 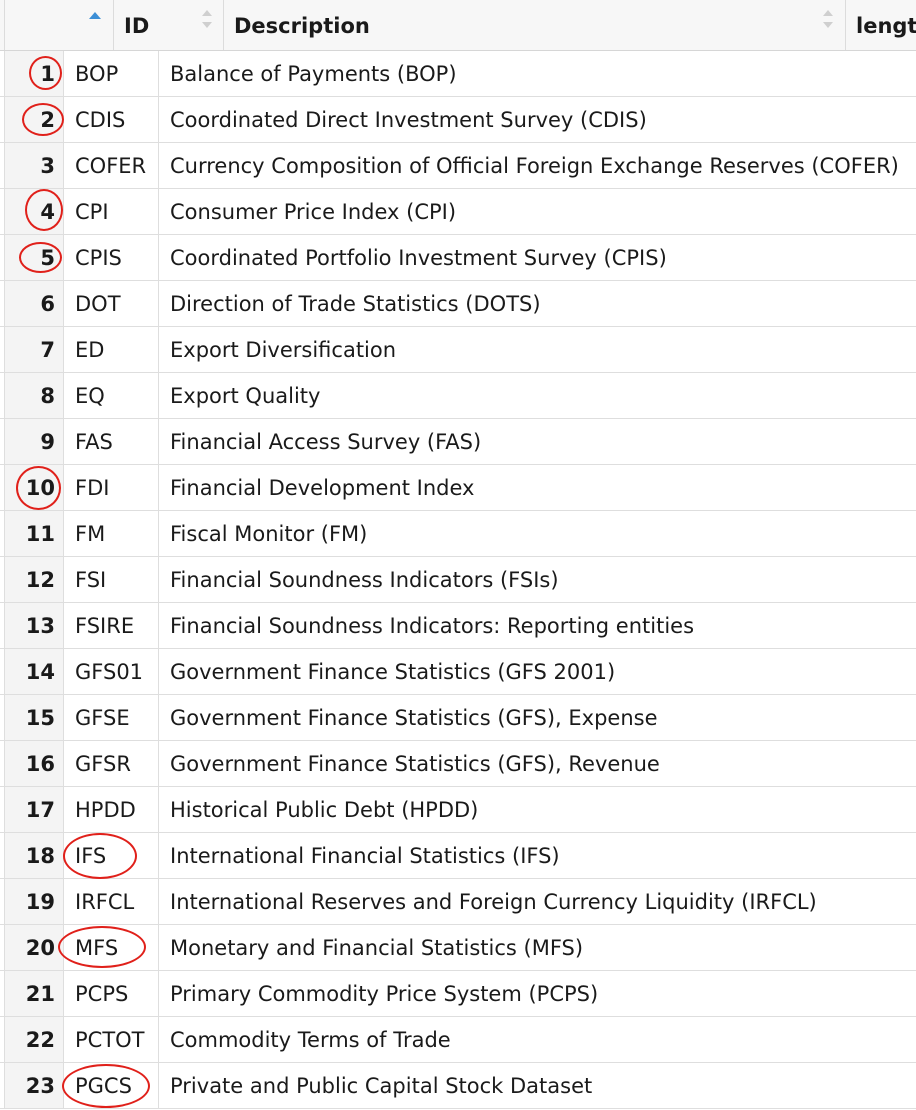 What do you see at coordinates (34, 533) in the screenshot?
I see `row-index-cell: 11` at bounding box center [34, 533].